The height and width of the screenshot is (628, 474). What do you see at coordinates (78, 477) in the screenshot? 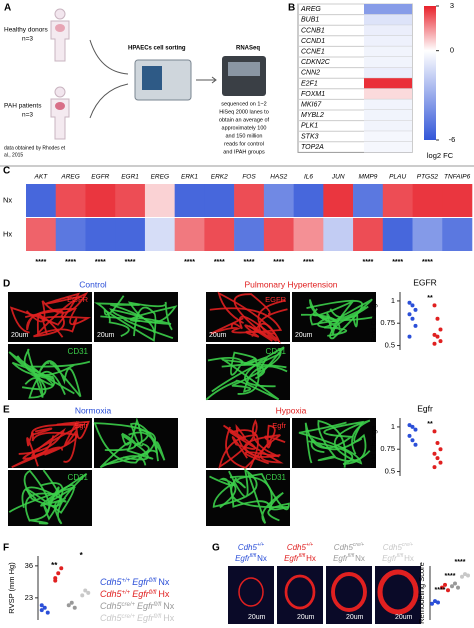
I see `stain-label: CD31` at bounding box center [78, 477].